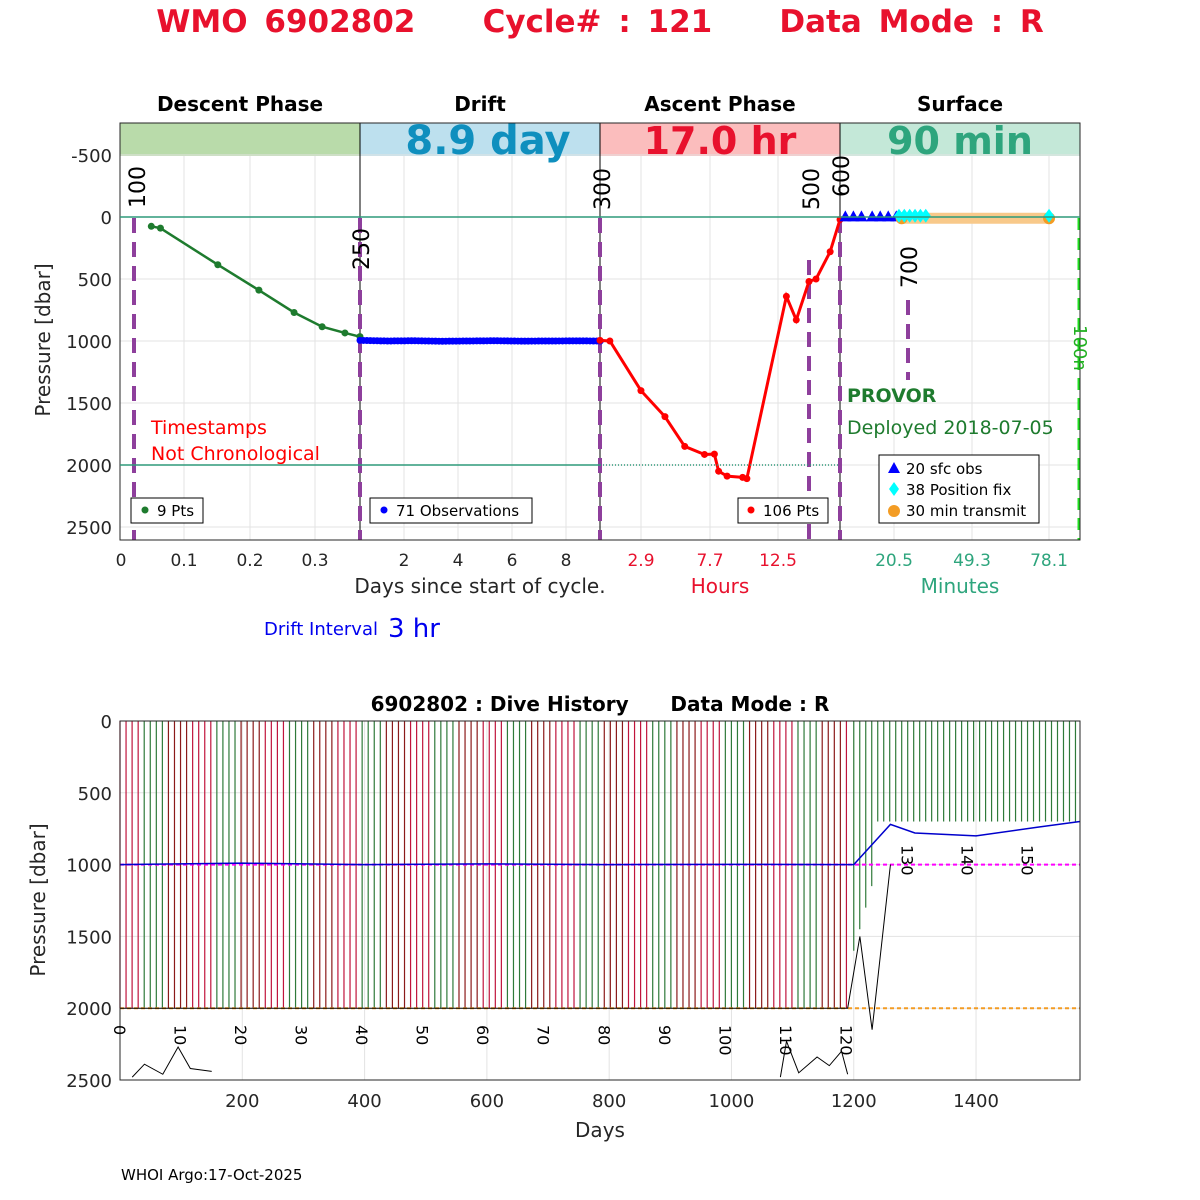  I want to click on drift-interval-value: 3 hr, so click(414, 629).